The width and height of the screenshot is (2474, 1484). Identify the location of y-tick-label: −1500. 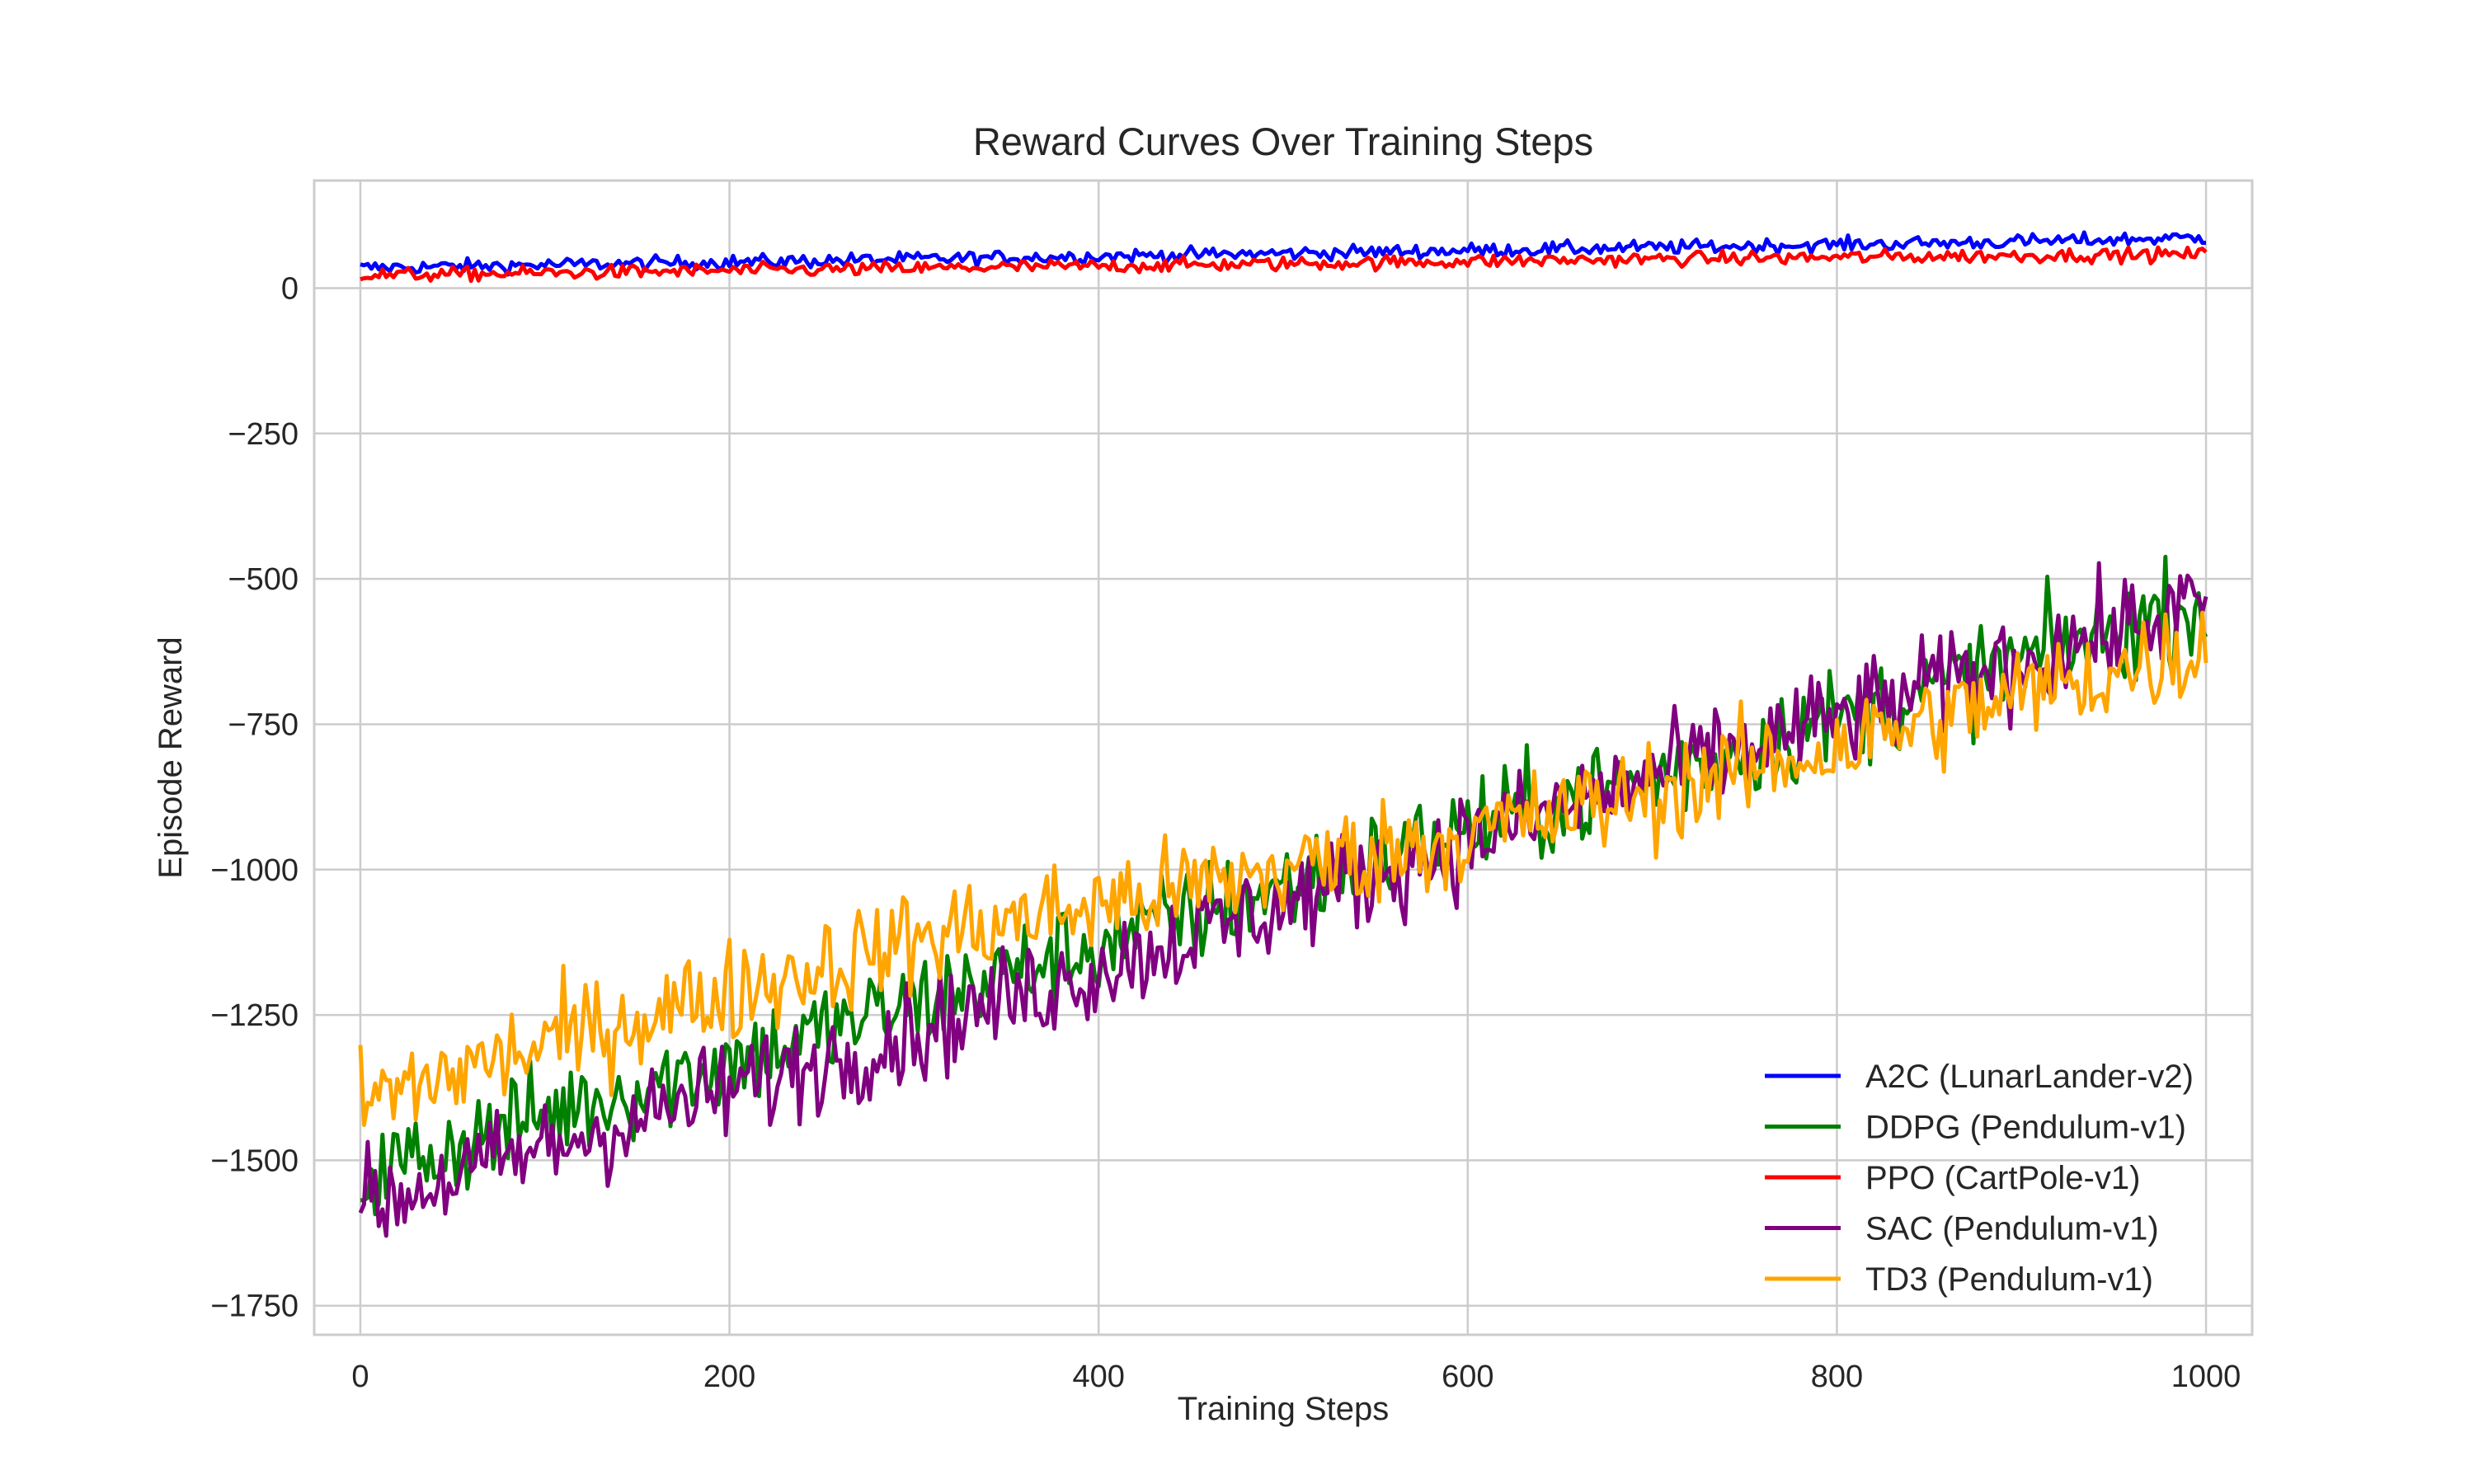
(254, 1161).